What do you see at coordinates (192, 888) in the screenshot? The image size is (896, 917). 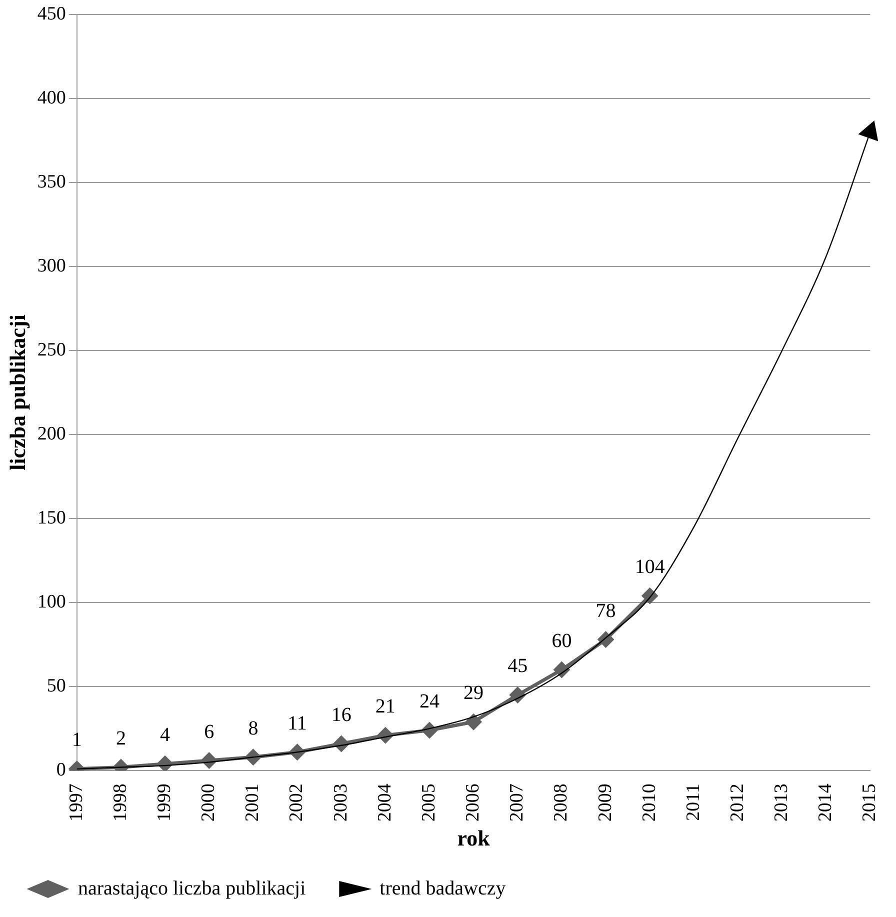 I see `legend-label: narastająco liczba publikacji` at bounding box center [192, 888].